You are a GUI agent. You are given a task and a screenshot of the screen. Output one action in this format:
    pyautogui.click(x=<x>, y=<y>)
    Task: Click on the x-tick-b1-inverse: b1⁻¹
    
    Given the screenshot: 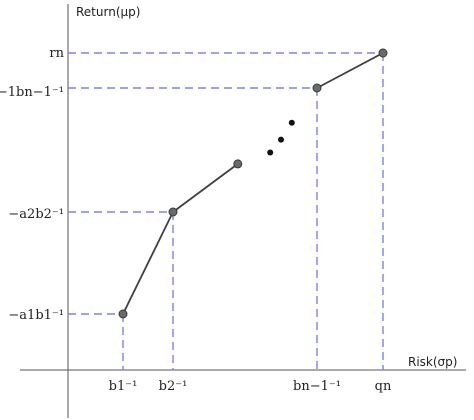 What is the action you would take?
    pyautogui.click(x=123, y=386)
    